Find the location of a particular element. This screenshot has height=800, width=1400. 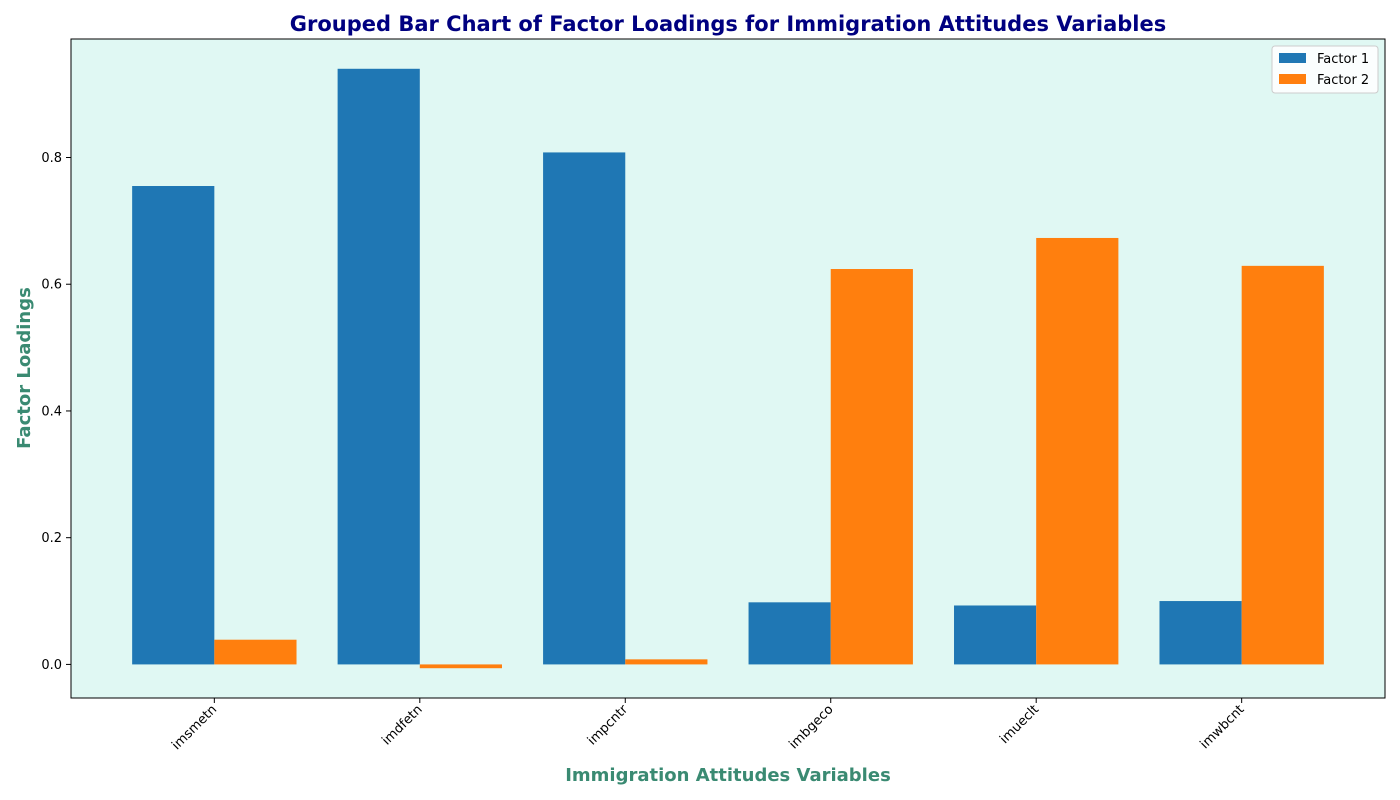

y-tick-label: 0.6 is located at coordinates (51, 285).